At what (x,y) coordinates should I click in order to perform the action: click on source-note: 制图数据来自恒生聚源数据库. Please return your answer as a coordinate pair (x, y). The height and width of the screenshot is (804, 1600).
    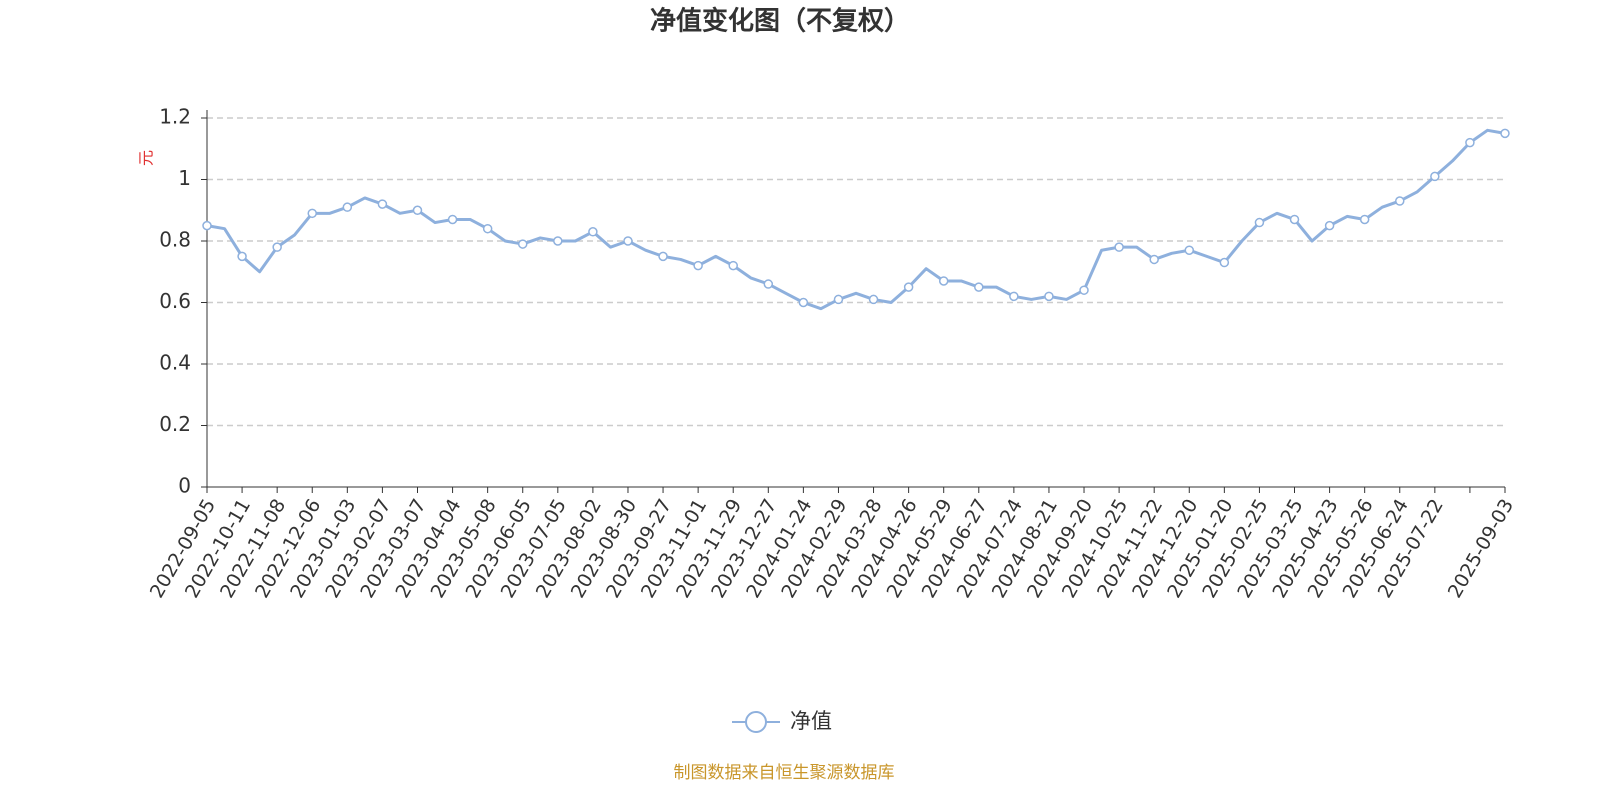
    Looking at the image, I should click on (784, 773).